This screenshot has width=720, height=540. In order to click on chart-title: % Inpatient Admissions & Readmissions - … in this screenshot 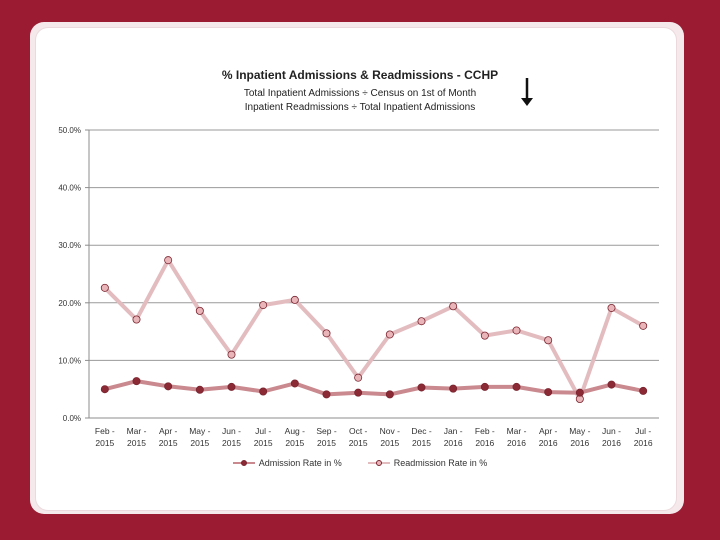, I will do `click(360, 75)`.